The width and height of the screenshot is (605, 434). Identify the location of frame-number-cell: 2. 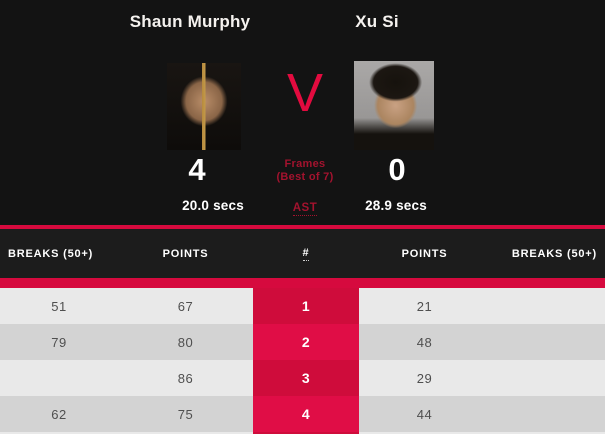
(306, 342).